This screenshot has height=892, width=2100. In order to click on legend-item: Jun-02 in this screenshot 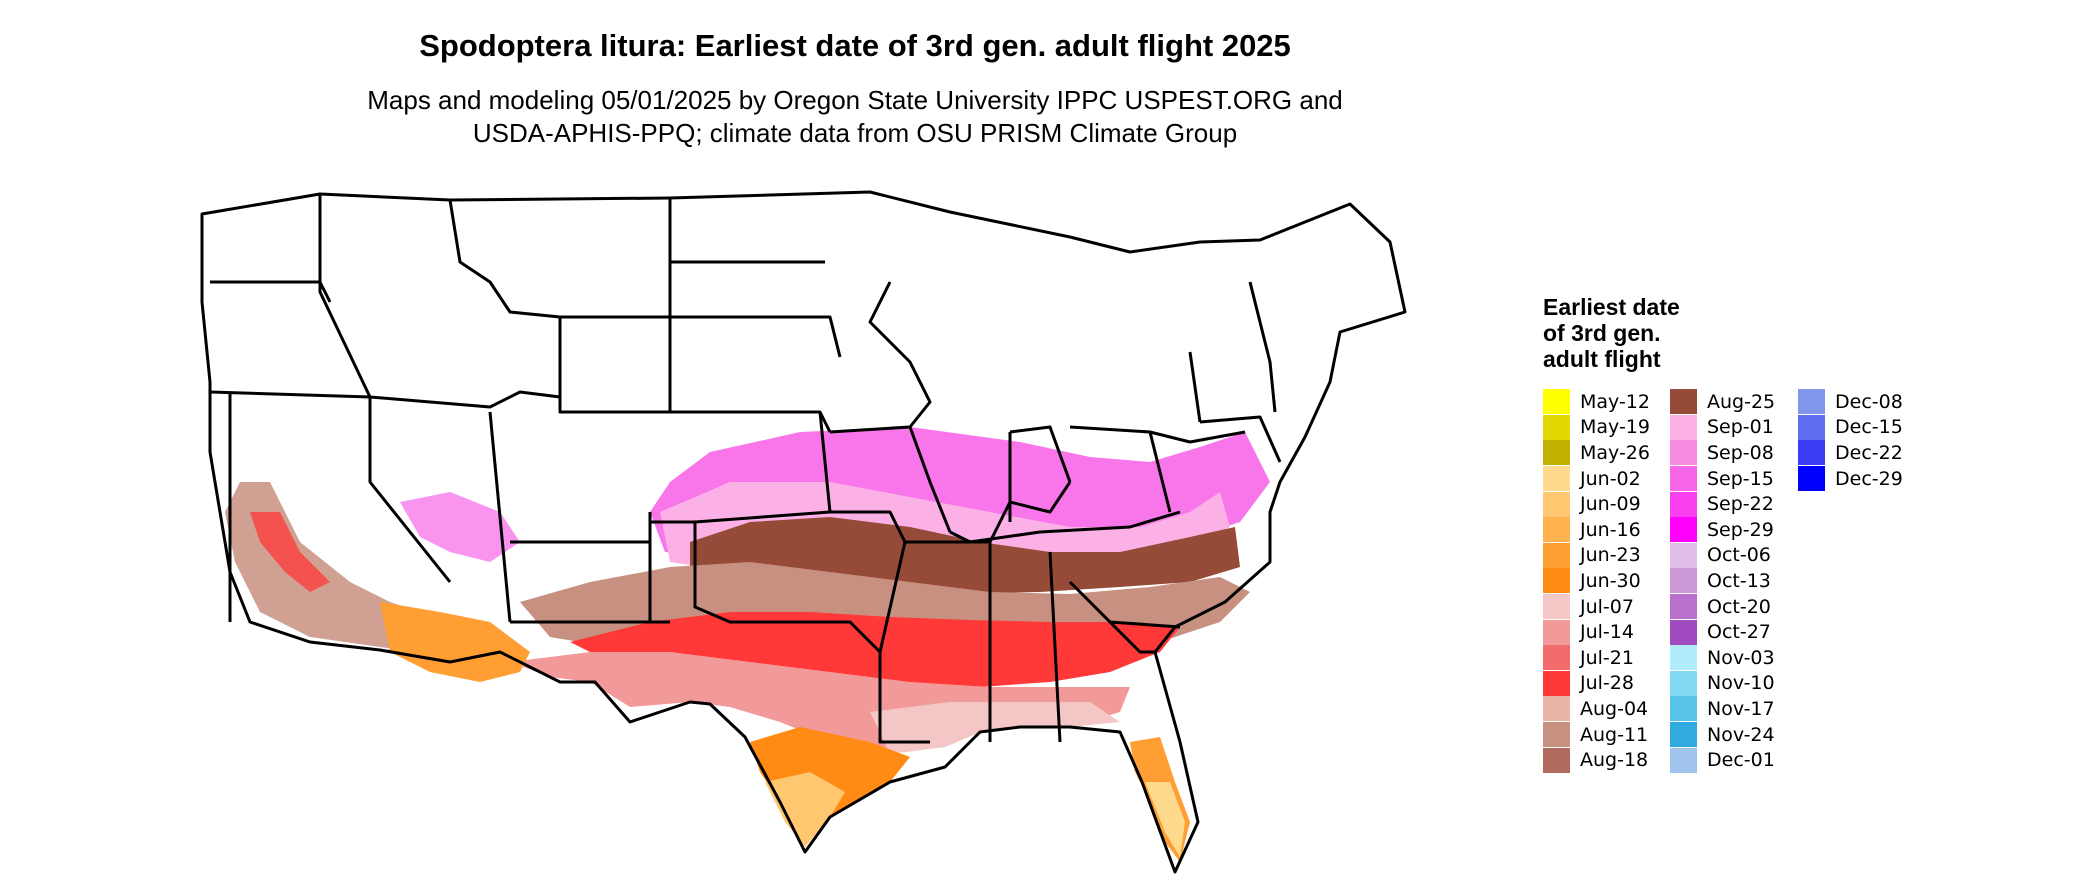, I will do `click(1606, 479)`.